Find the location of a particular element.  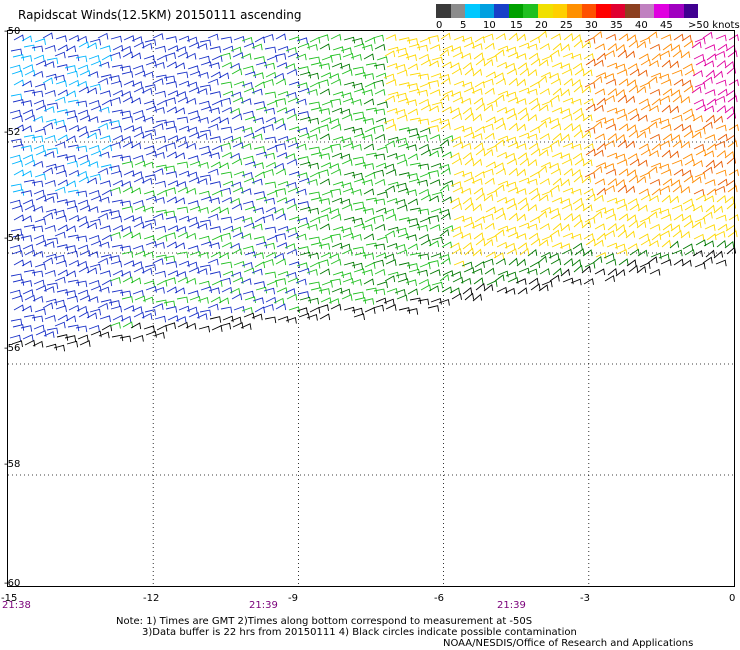

legend-label-10: 10 is located at coordinates (489, 25).